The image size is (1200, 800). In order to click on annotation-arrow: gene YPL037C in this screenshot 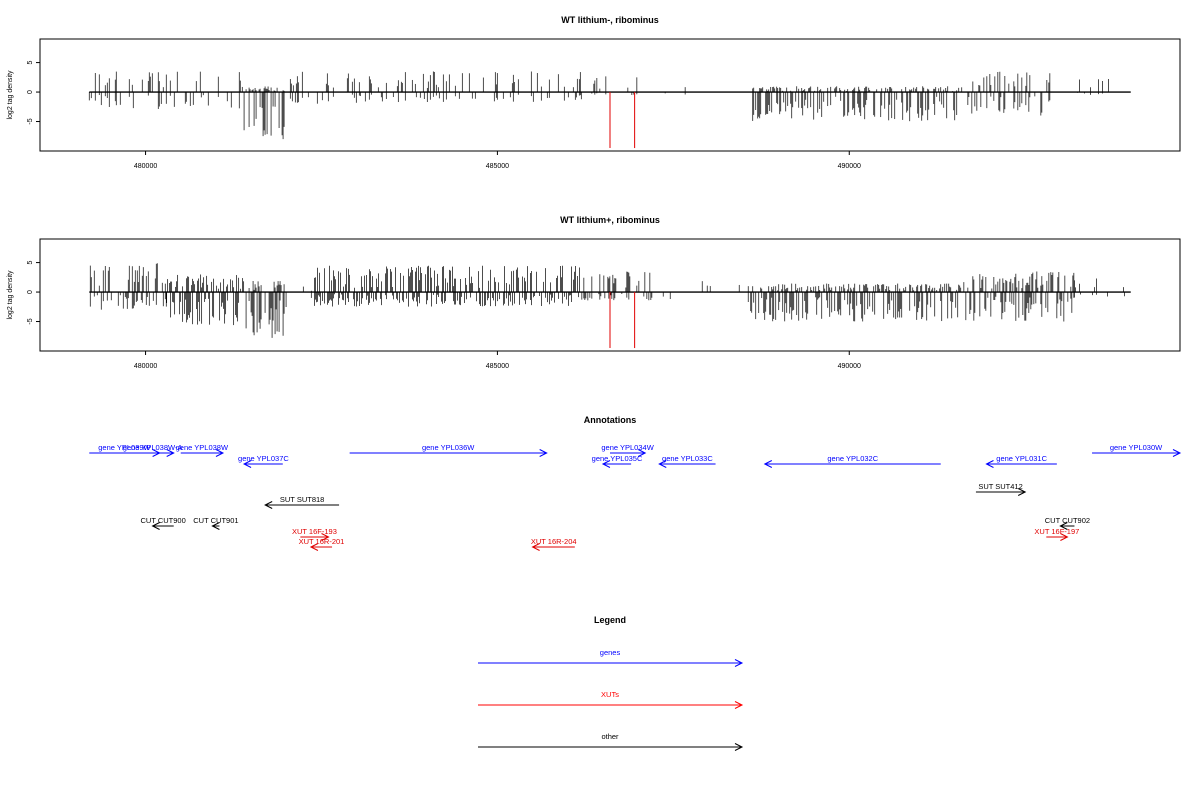, I will do `click(263, 461)`.